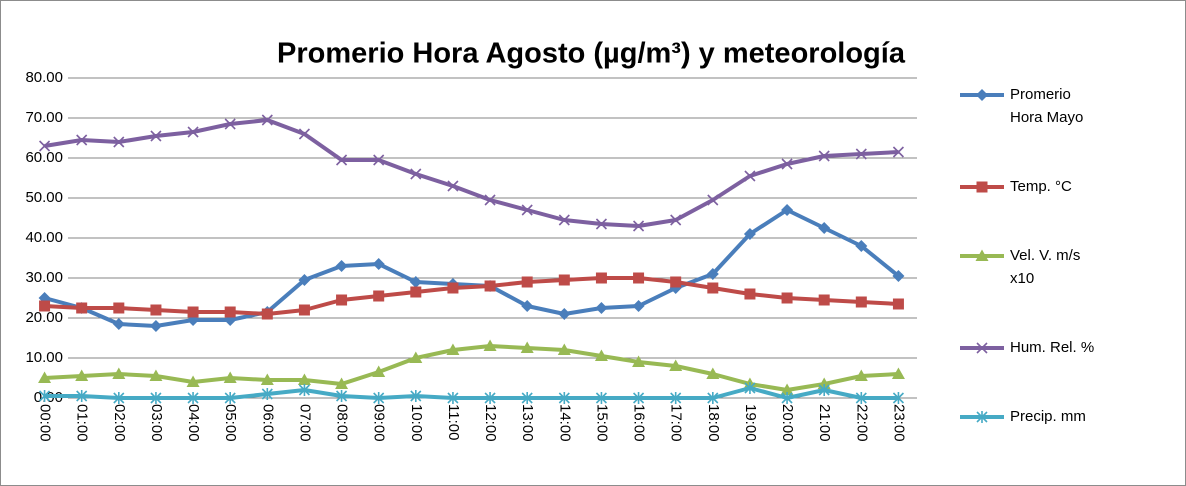  Describe the element at coordinates (1041, 186) in the screenshot. I see `legend-label: Temp. °C` at that location.